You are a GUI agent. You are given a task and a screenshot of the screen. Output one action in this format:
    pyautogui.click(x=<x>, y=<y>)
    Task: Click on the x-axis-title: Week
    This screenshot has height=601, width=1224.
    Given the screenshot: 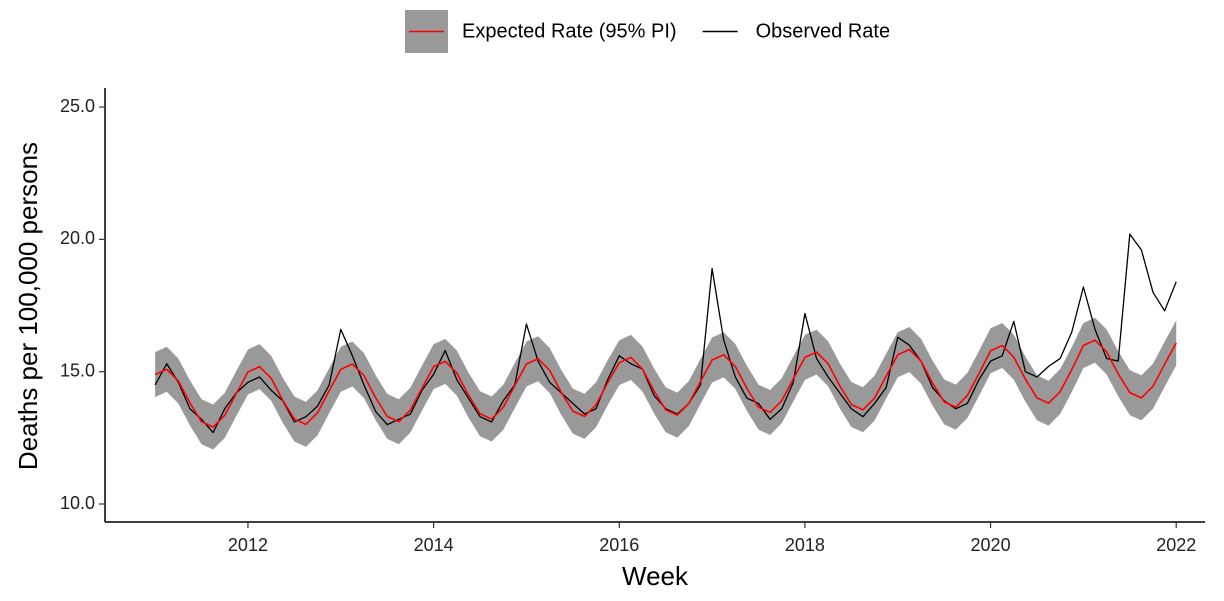 What is the action you would take?
    pyautogui.click(x=655, y=576)
    